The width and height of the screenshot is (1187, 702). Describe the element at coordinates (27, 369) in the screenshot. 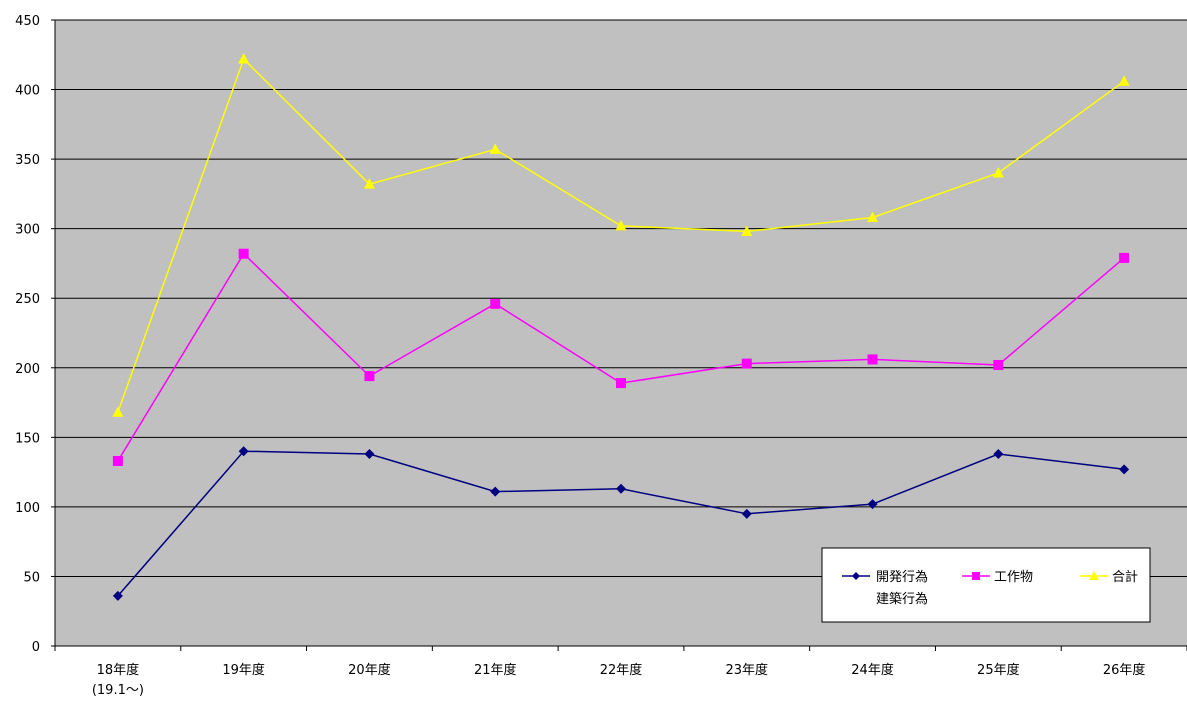

I see `y-tick-label: 200` at that location.